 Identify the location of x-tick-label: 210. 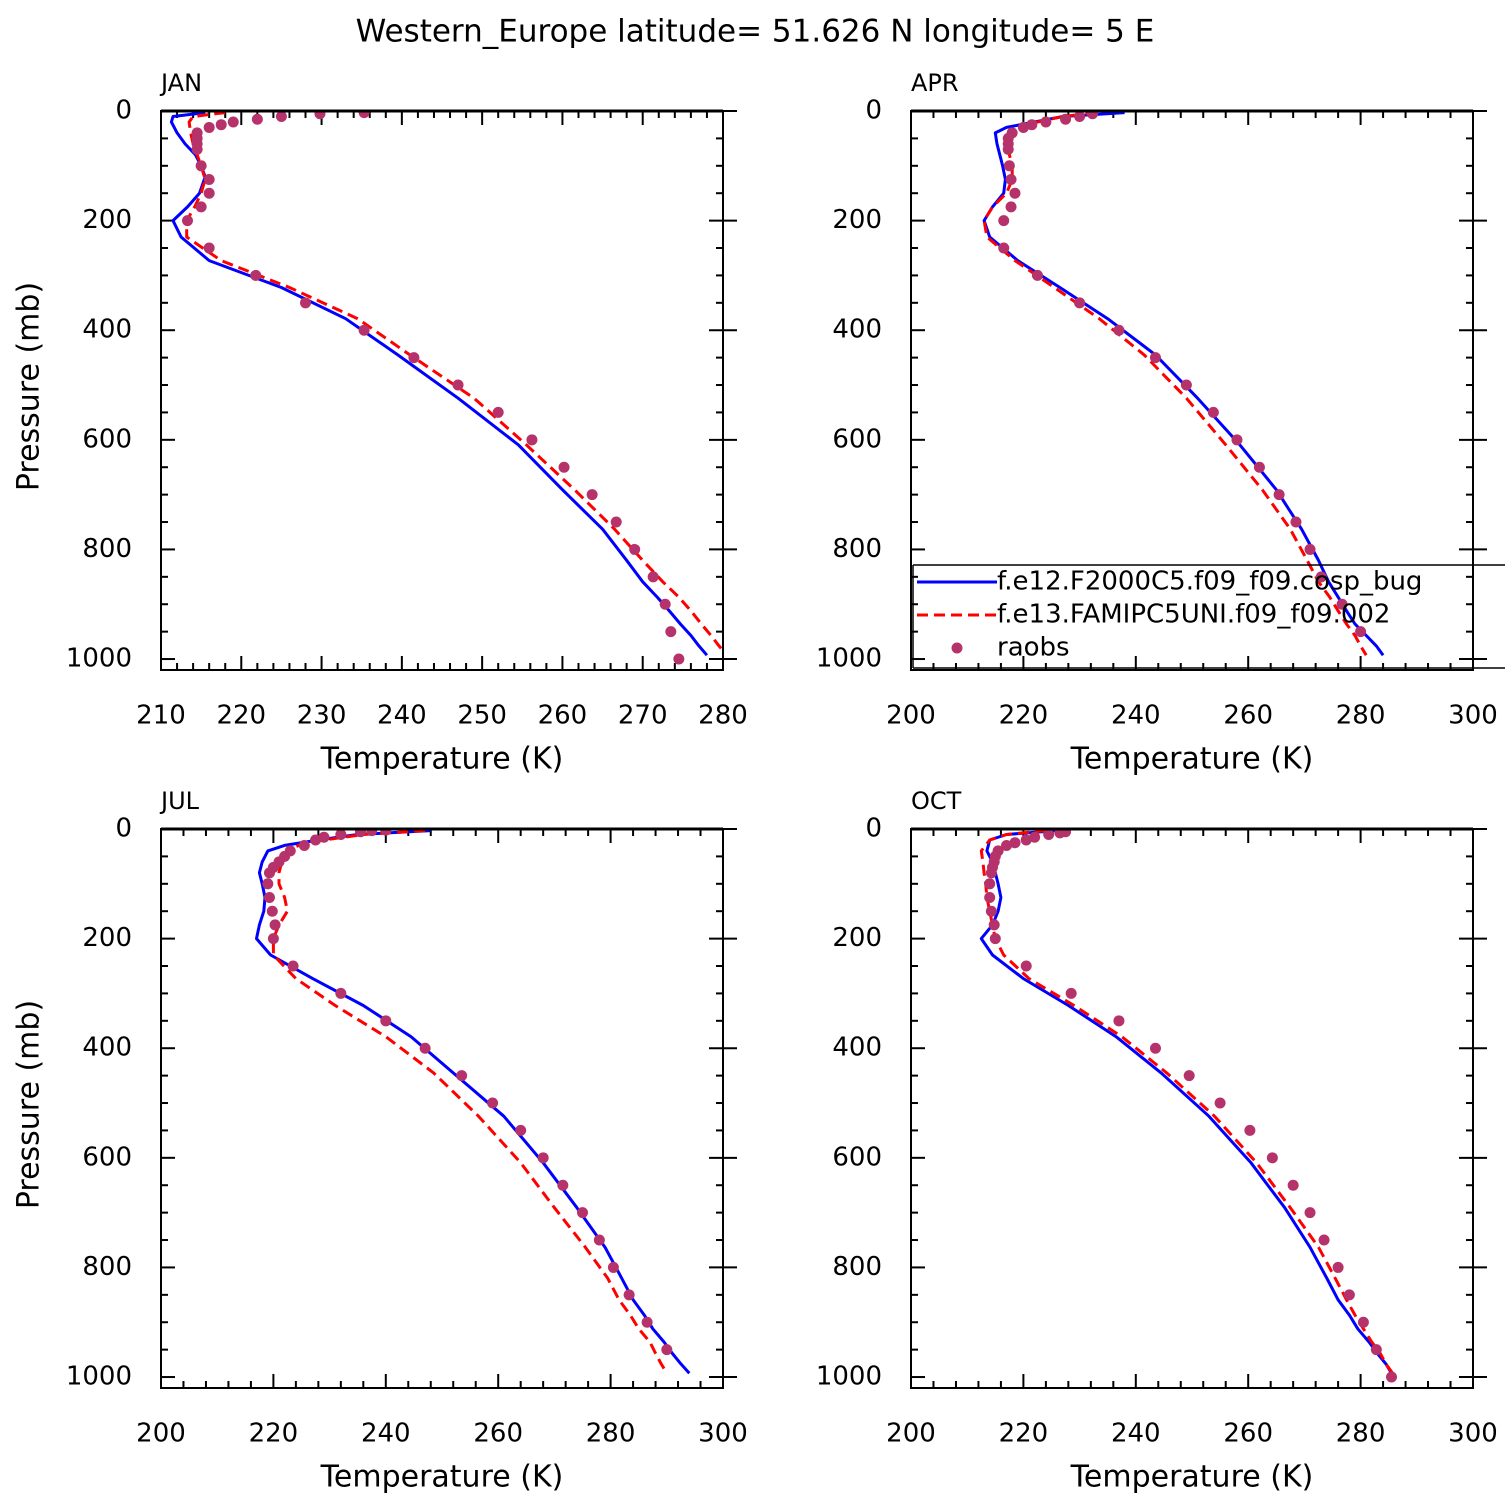
(161, 716).